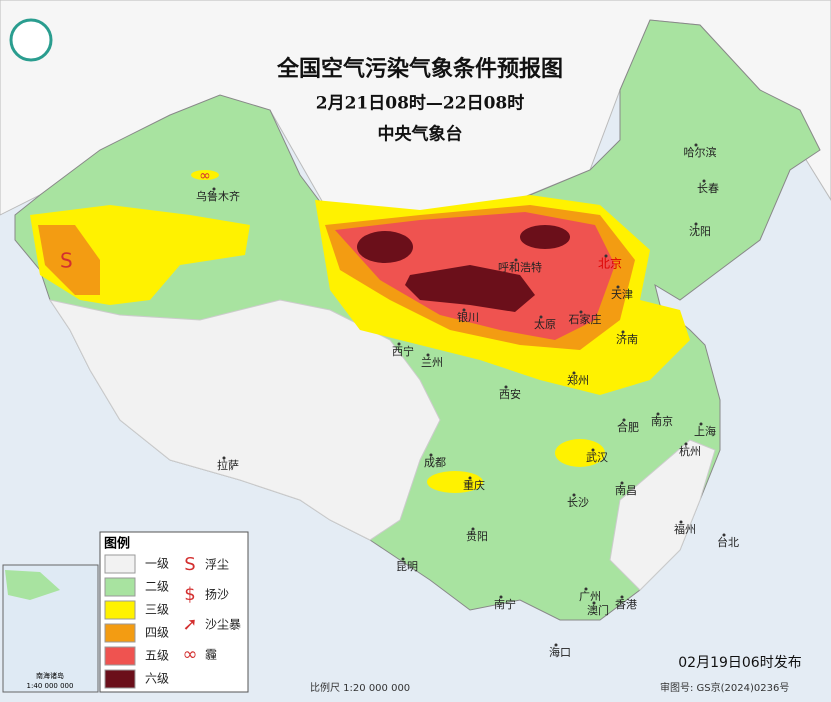 The height and width of the screenshot is (702, 831). I want to click on city-label: 西宁, so click(403, 351).